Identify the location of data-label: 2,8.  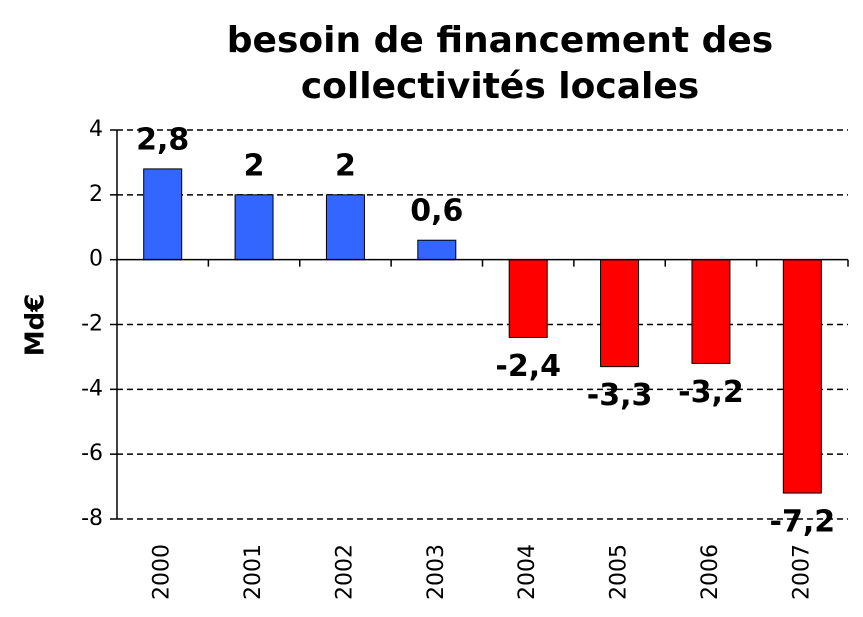
(162, 139).